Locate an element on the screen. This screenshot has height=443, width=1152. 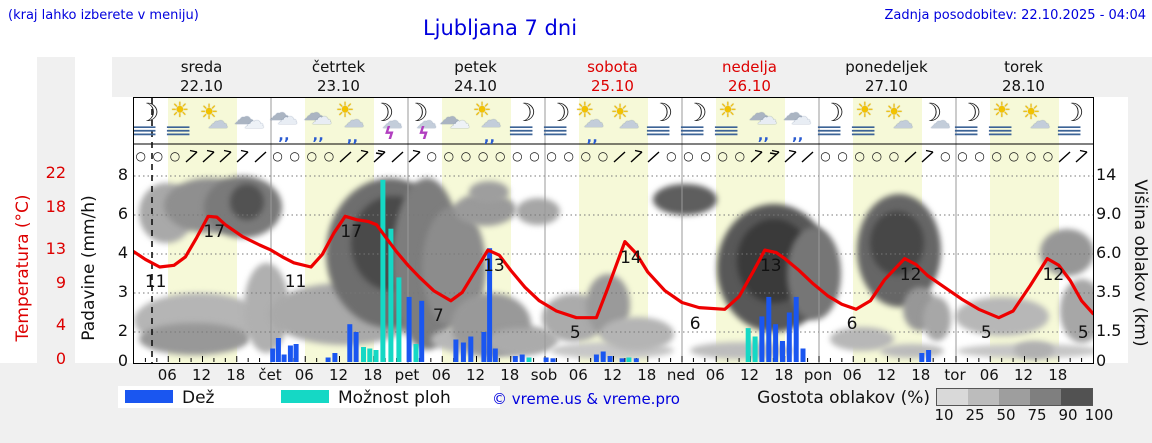
day-name: torek is located at coordinates (1023, 67).